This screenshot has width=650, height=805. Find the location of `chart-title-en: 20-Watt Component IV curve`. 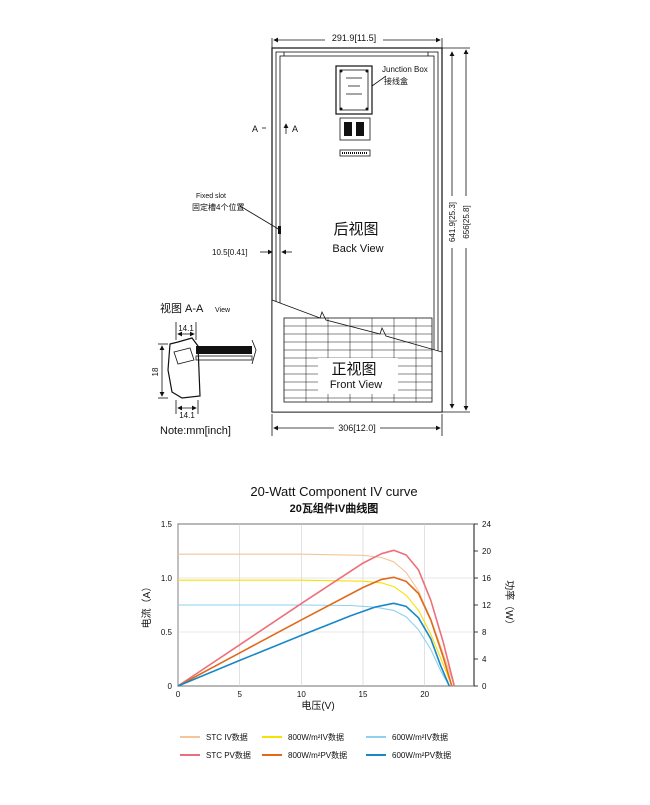

chart-title-en: 20-Watt Component IV curve is located at coordinates (333, 491).